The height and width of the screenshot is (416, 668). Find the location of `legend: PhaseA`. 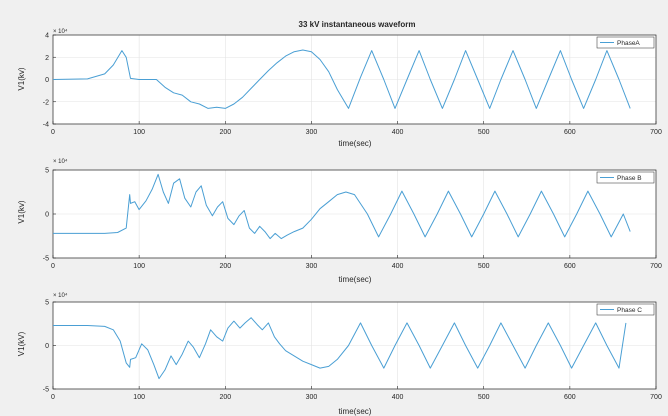

legend: PhaseA is located at coordinates (625, 42).